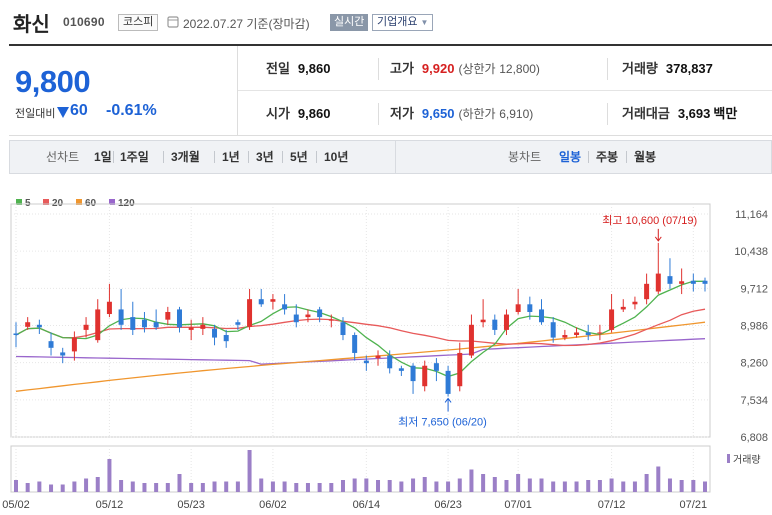 The image size is (772, 515). Describe the element at coordinates (649, 220) in the screenshot. I see `high-annotation: 최고 10,600 (07/19)` at that location.